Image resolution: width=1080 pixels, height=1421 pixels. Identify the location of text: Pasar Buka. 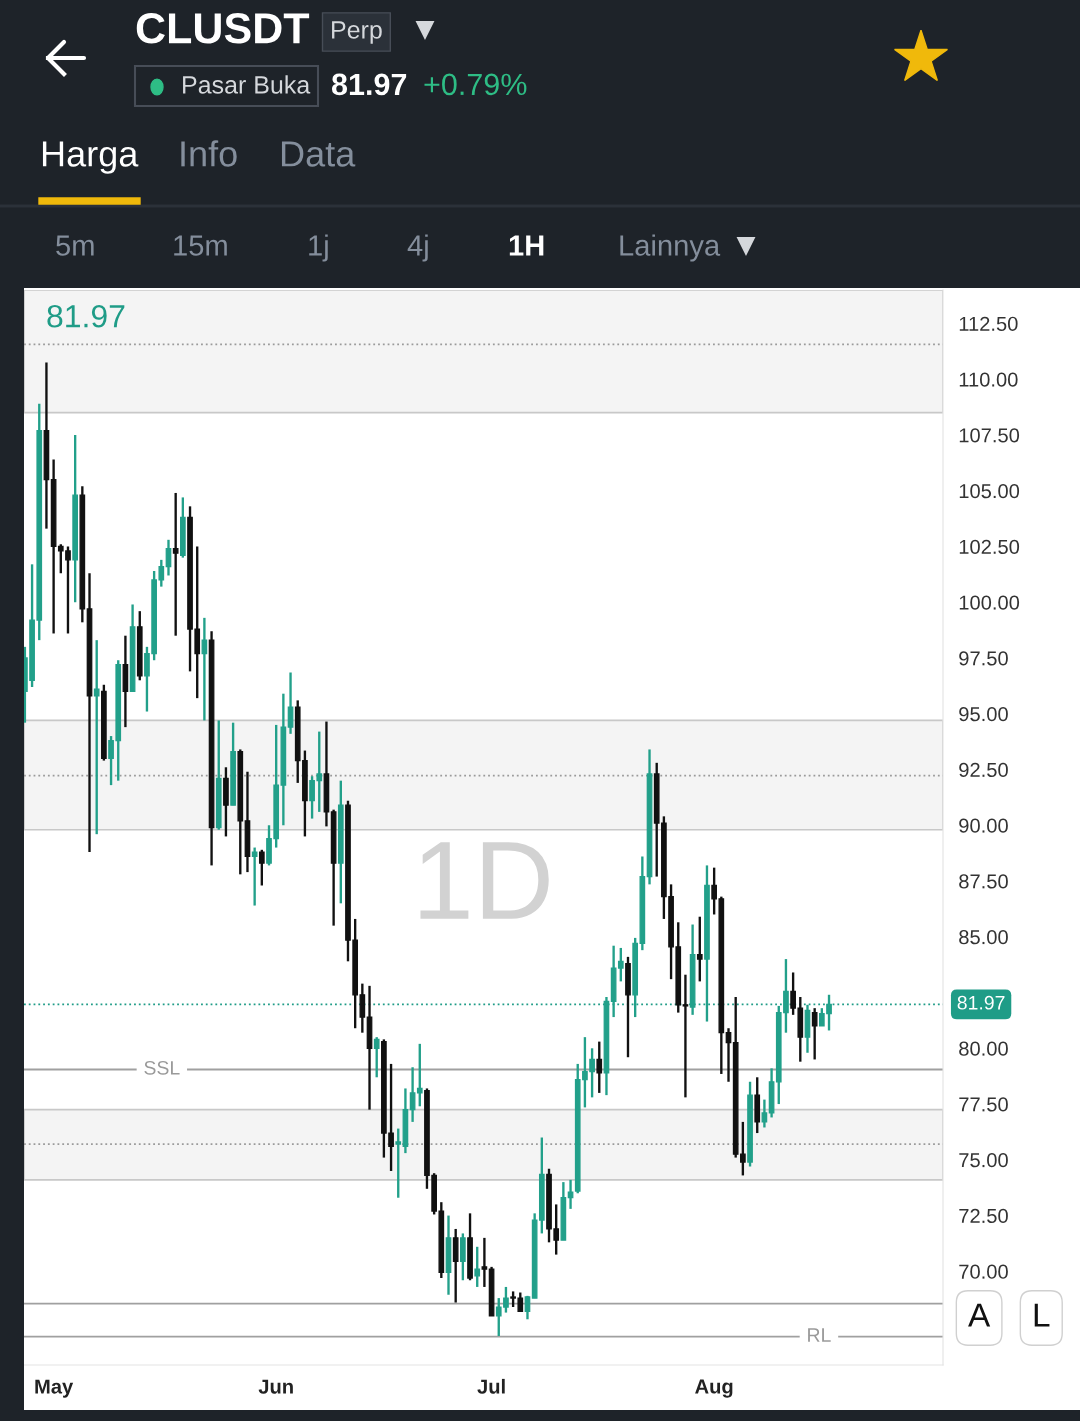
(247, 84).